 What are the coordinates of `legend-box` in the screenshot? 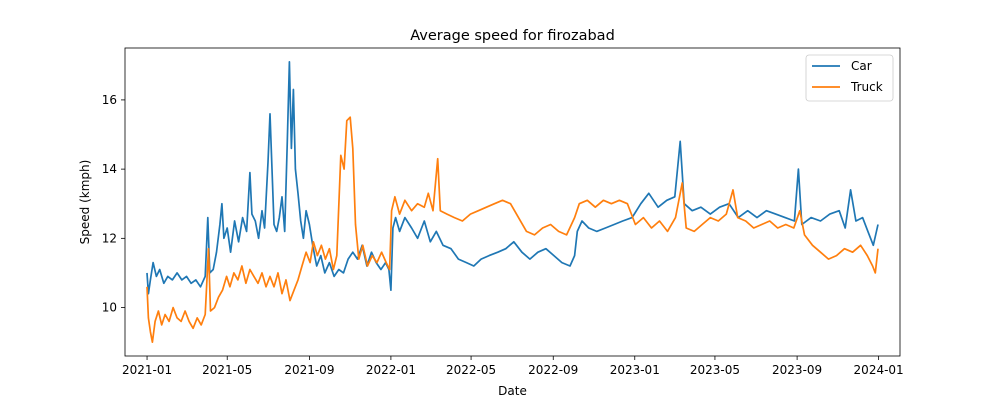 It's located at (849, 78).